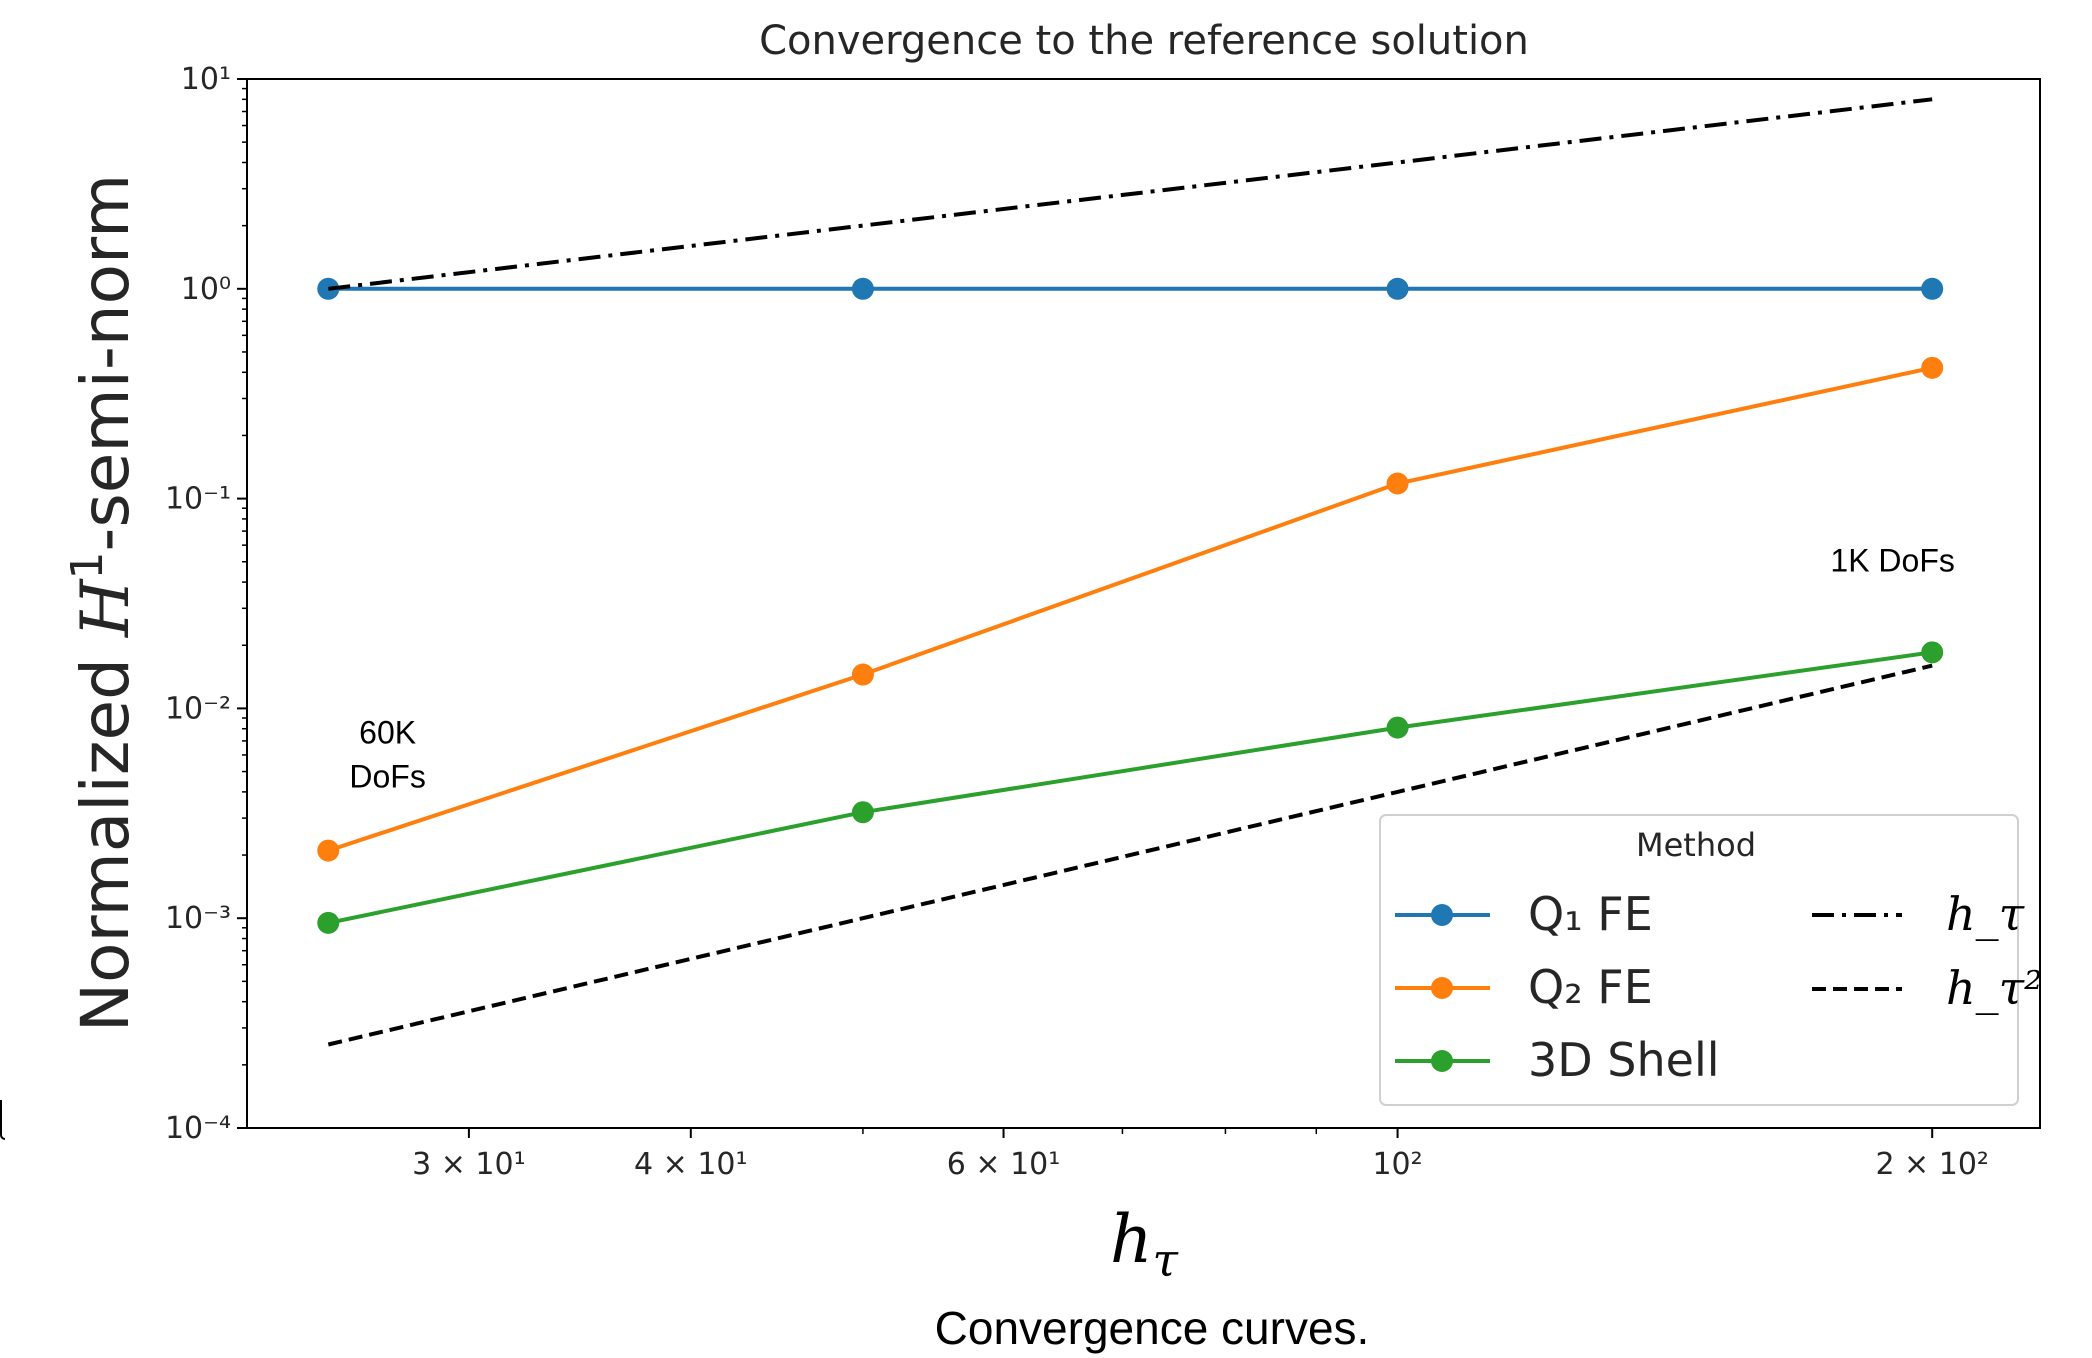  I want to click on legend-label: 3D Shell, so click(1624, 1060).